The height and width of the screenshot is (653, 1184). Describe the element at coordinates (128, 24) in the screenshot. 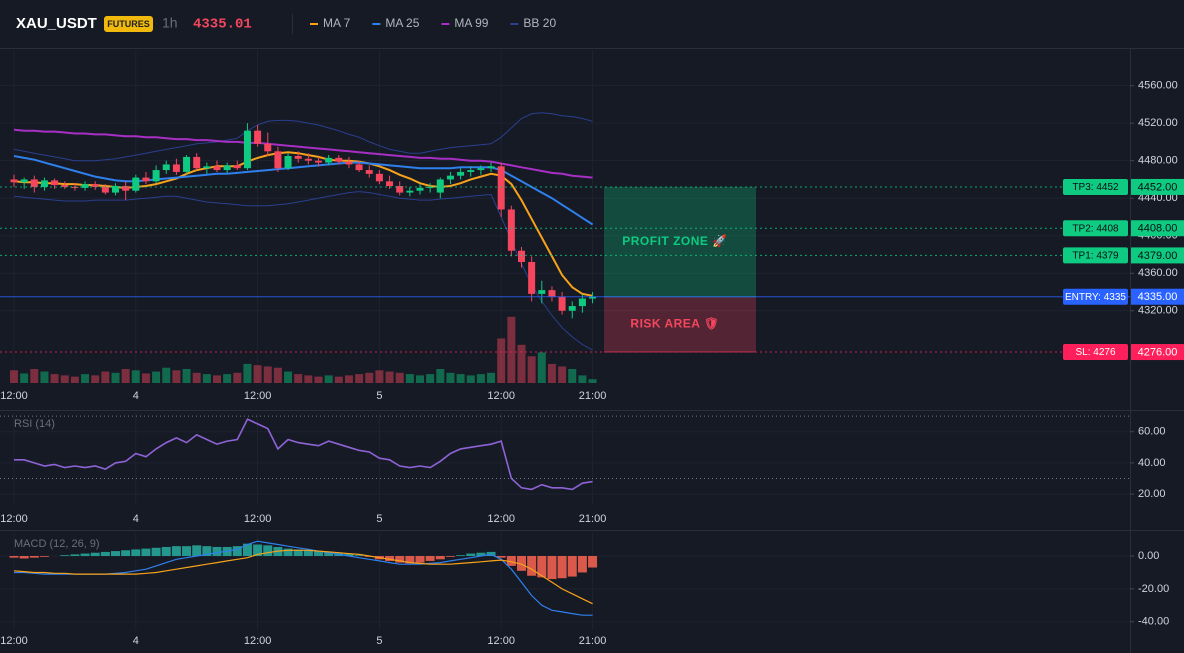

I see `badge-bg` at that location.